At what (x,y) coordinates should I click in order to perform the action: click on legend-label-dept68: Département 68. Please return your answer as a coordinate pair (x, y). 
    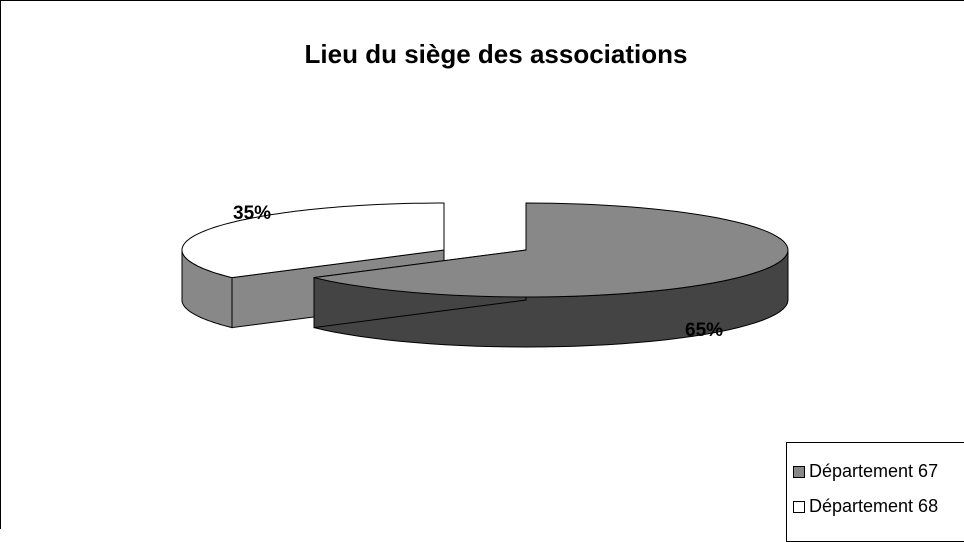
    Looking at the image, I should click on (874, 506).